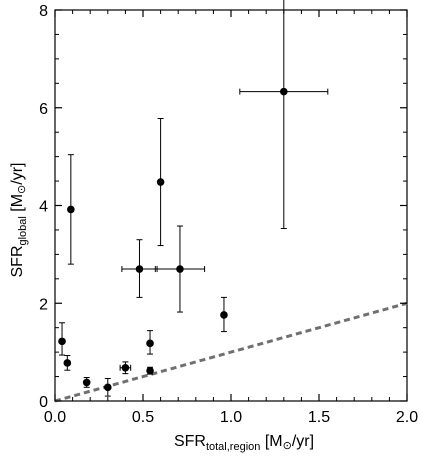 Image resolution: width=427 pixels, height=472 pixels. What do you see at coordinates (55, 417) in the screenshot?
I see `x-tick-label: 0.0` at bounding box center [55, 417].